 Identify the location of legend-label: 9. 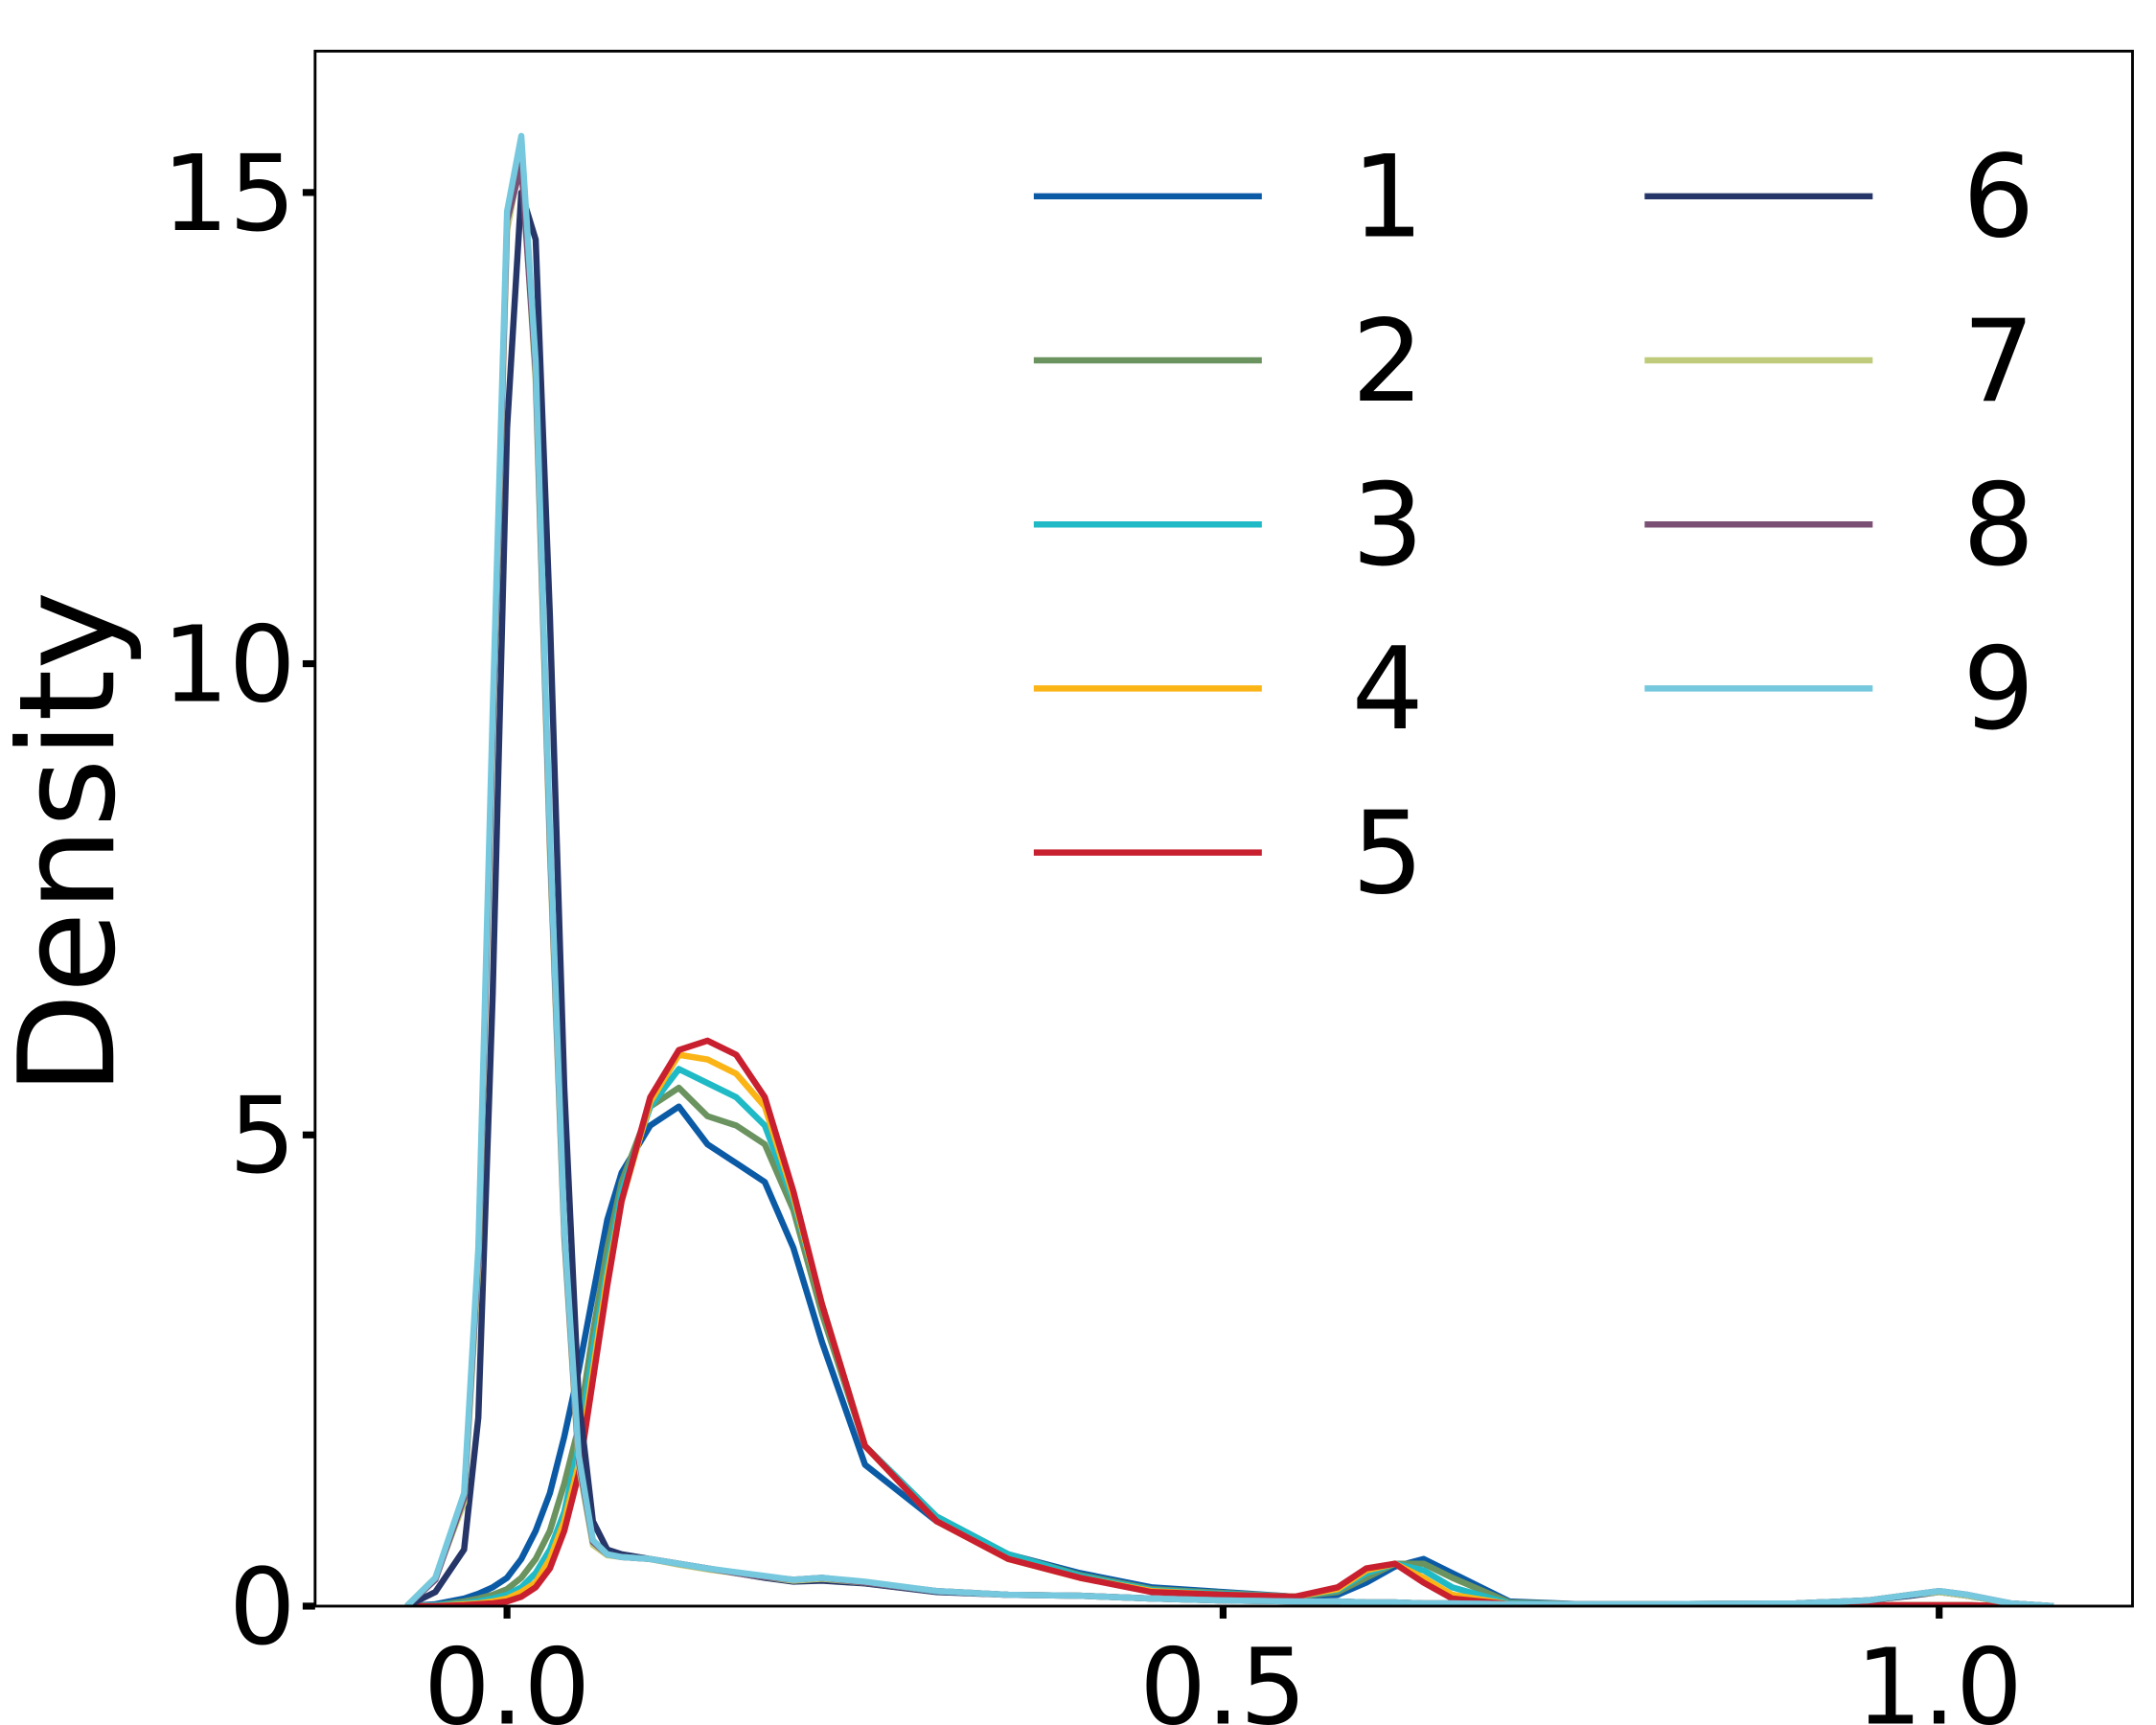
(1998, 689).